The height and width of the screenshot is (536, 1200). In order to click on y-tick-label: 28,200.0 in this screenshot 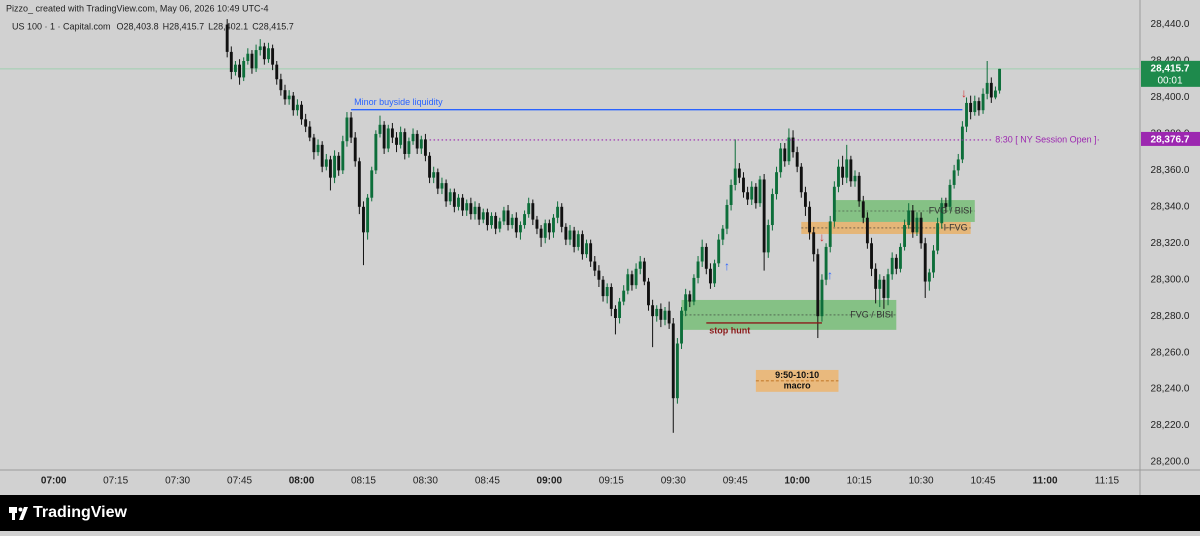, I will do `click(1170, 462)`.